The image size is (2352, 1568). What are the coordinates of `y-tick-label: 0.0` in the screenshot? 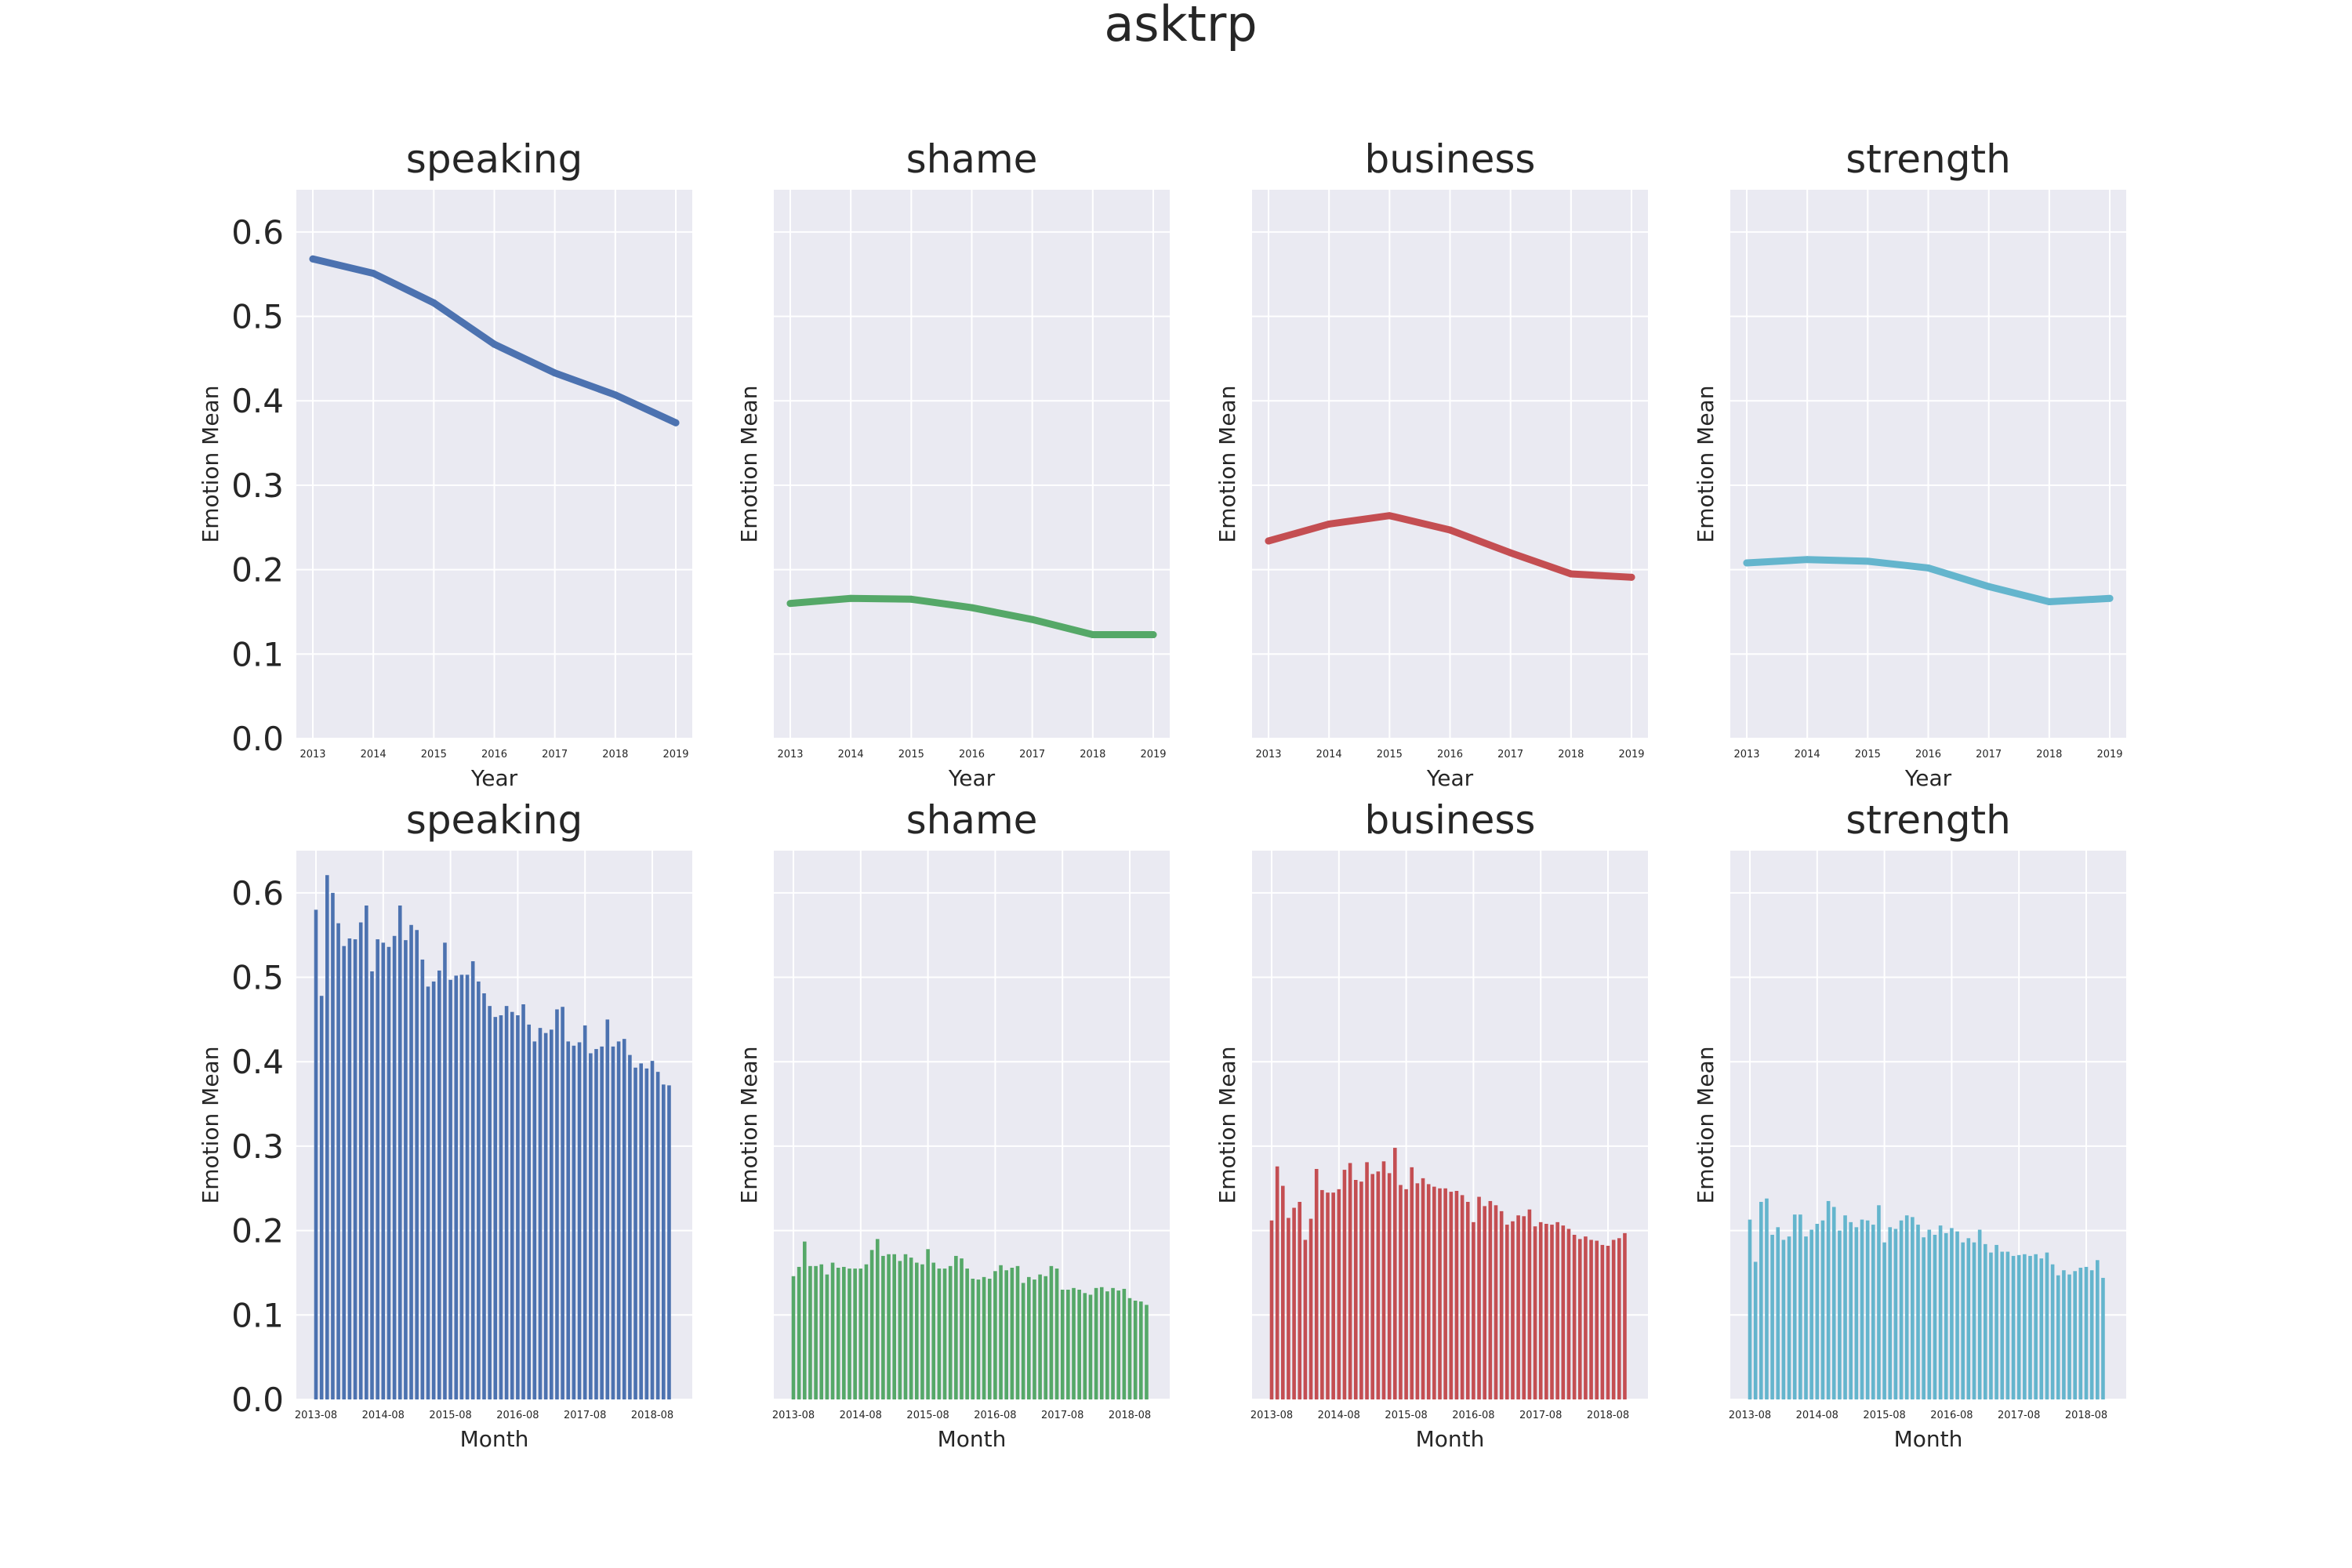 It's located at (257, 1400).